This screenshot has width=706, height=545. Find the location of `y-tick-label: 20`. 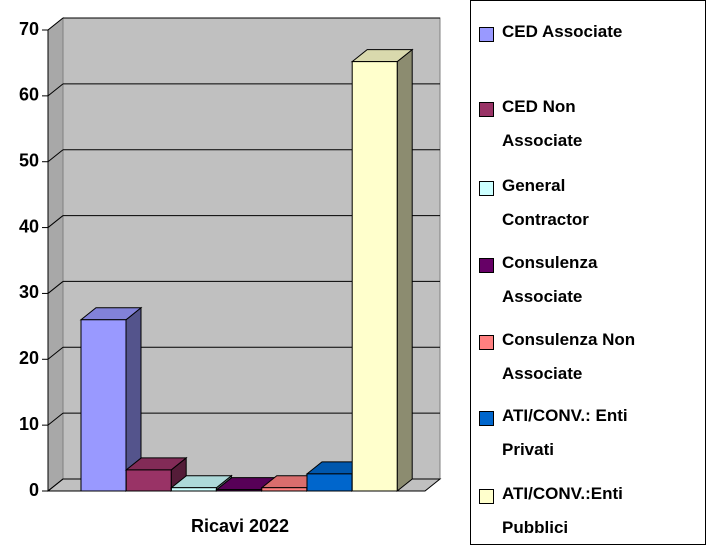

y-tick-label: 20 is located at coordinates (29, 358).